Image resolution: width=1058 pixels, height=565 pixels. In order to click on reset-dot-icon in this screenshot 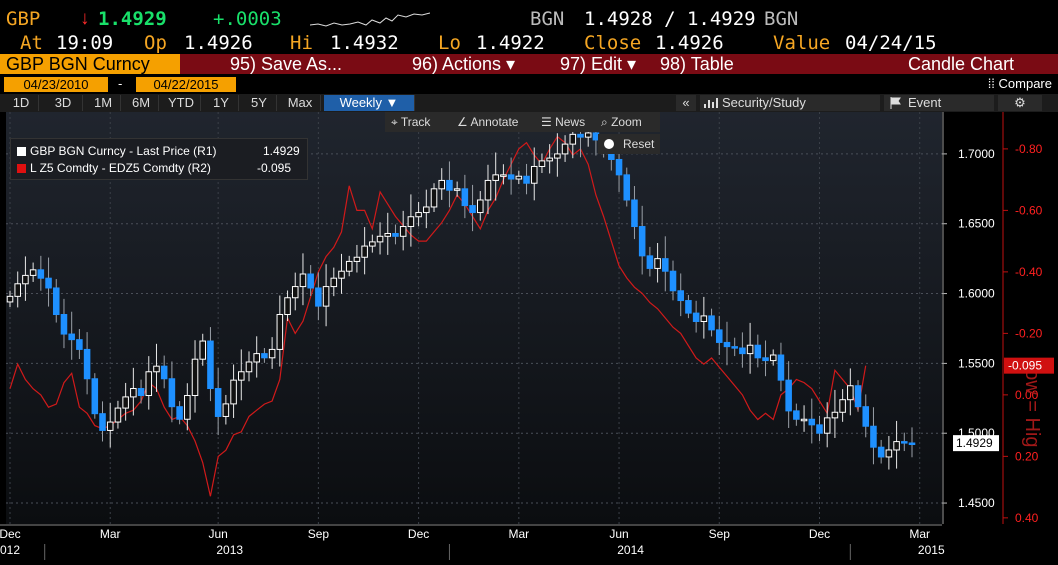, I will do `click(609, 144)`.